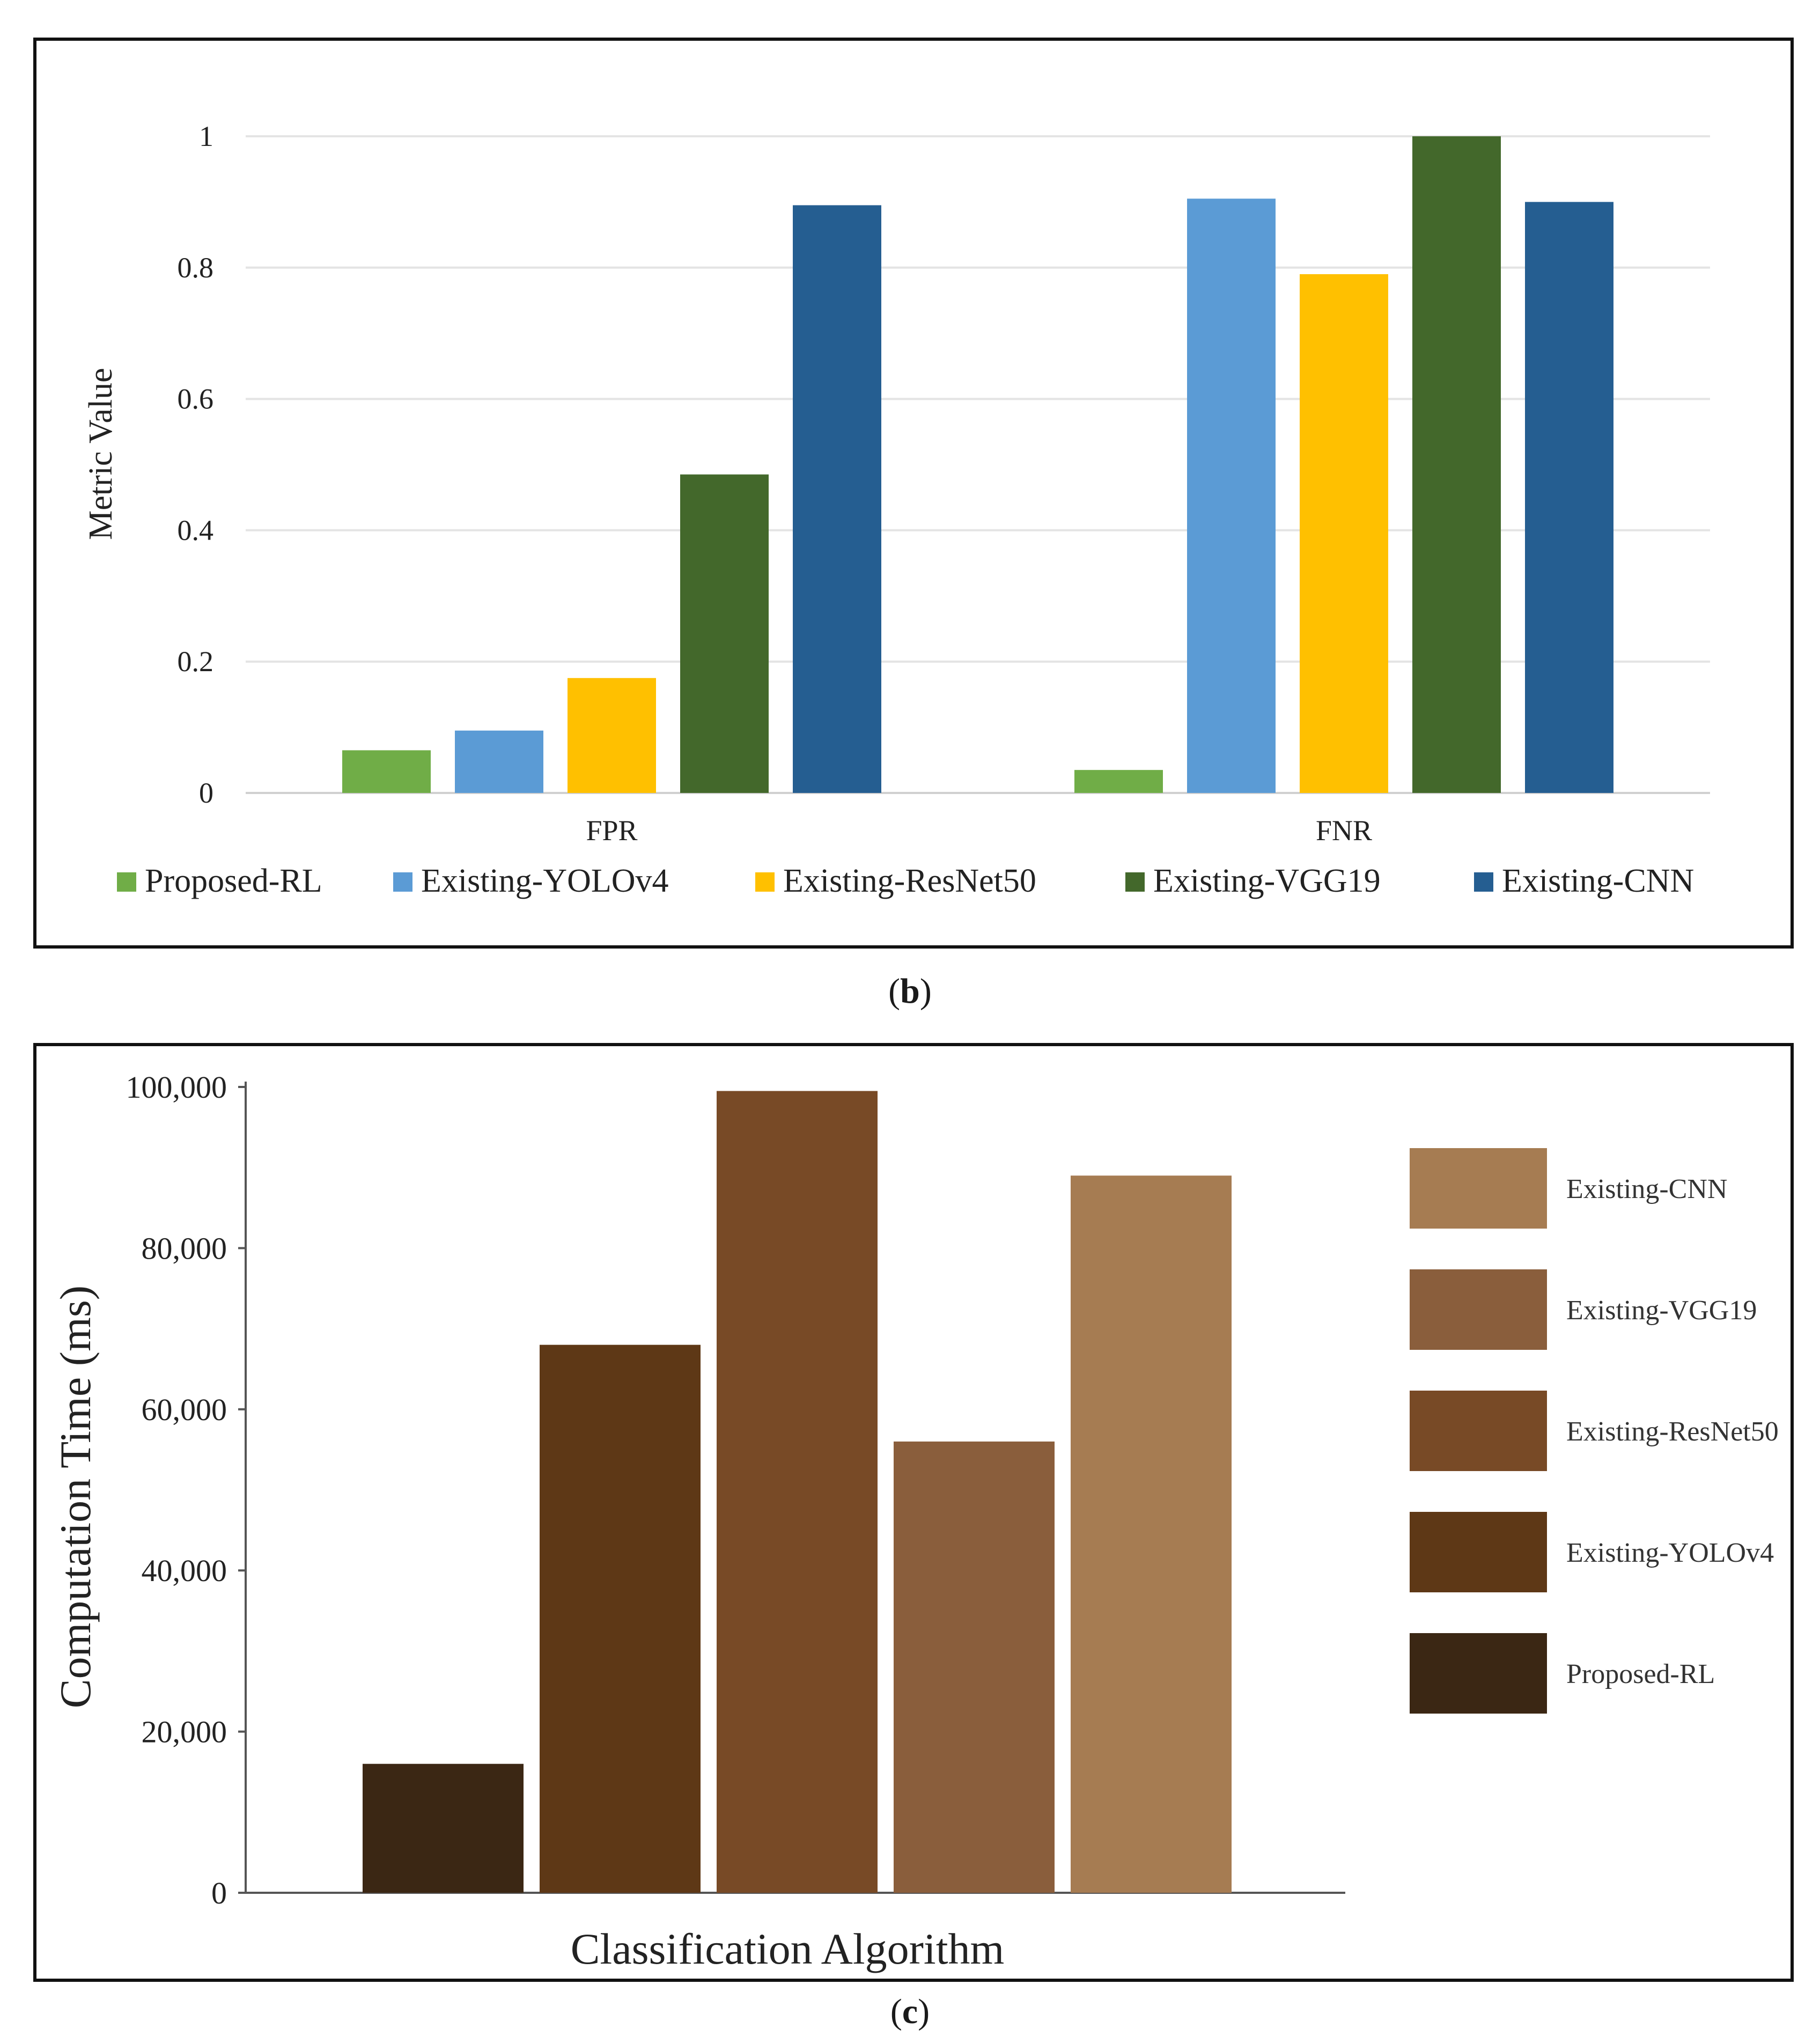  Describe the element at coordinates (206, 136) in the screenshot. I see `chart-b-y-tick-label: 1` at that location.